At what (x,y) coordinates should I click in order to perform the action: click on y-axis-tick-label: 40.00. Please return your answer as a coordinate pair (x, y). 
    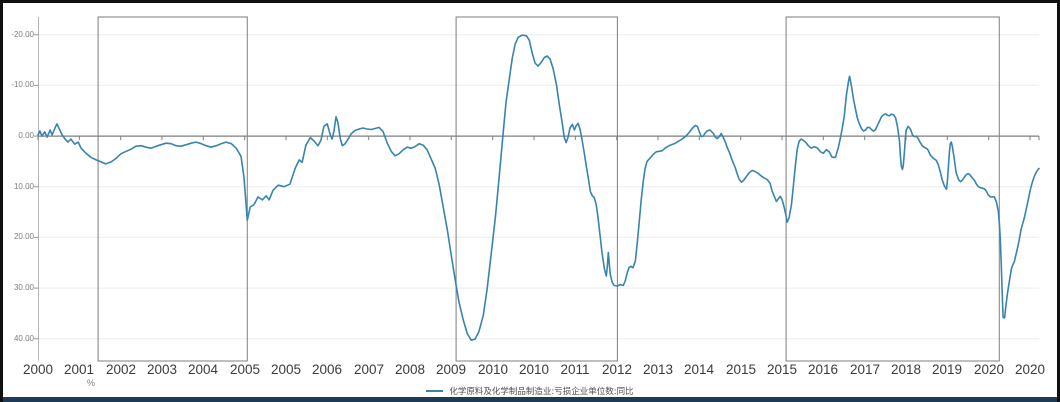
    Looking at the image, I should click on (23, 338).